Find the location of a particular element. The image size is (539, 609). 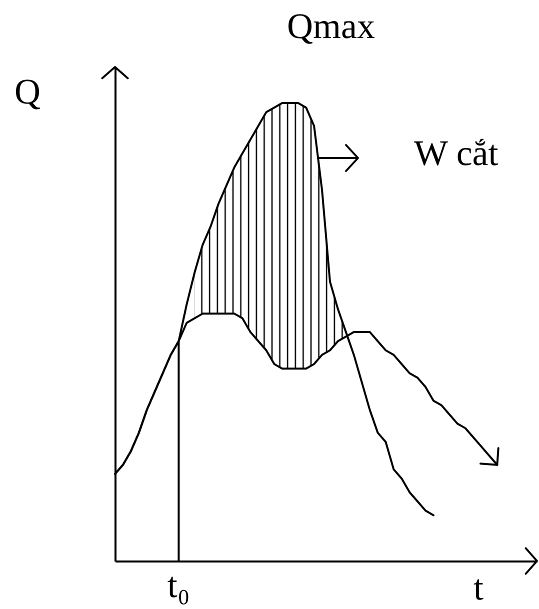

text: Qmax is located at coordinates (331, 26).